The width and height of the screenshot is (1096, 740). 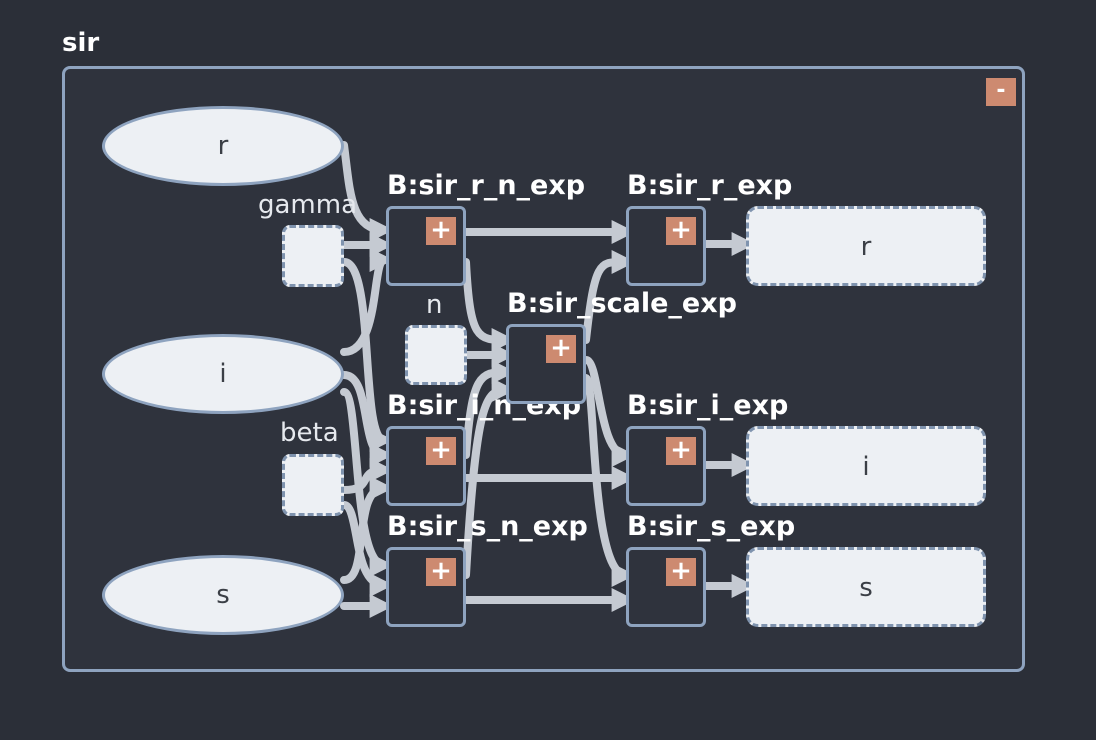 What do you see at coordinates (367, 549) in the screenshot?
I see `wire-beta-to-s-n-exp` at bounding box center [367, 549].